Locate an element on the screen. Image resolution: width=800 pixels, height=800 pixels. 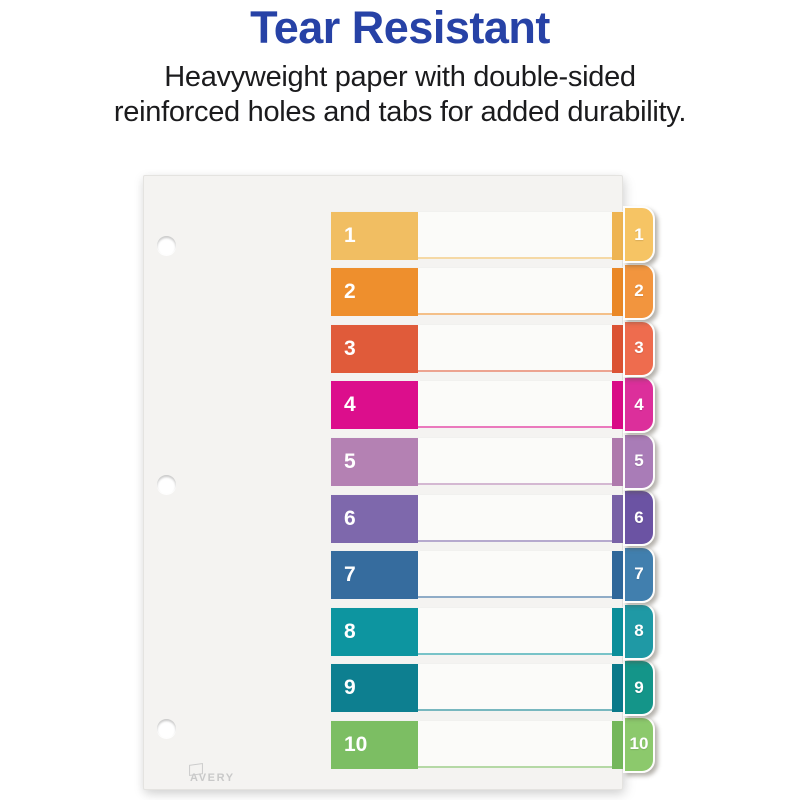
tab-number: 2 is located at coordinates (639, 291).